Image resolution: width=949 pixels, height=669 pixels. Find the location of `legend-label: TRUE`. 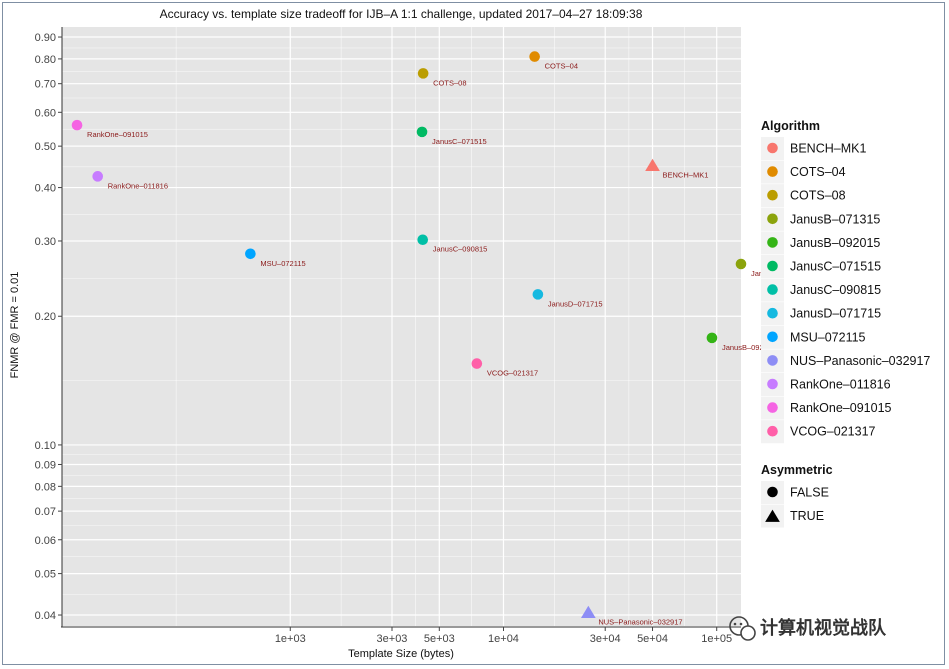

legend-label: TRUE is located at coordinates (807, 516).